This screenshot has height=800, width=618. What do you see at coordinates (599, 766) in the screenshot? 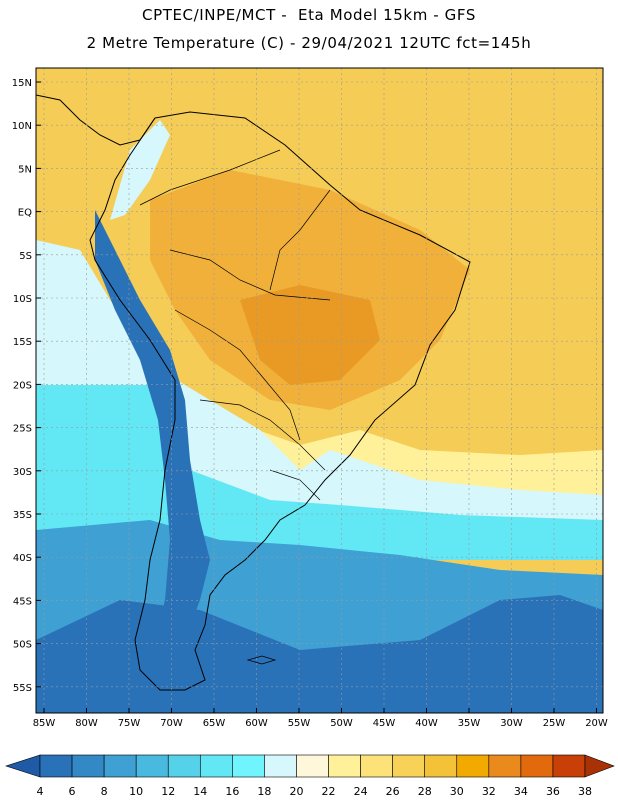
I see `colorbar-high-arrow` at bounding box center [599, 766].